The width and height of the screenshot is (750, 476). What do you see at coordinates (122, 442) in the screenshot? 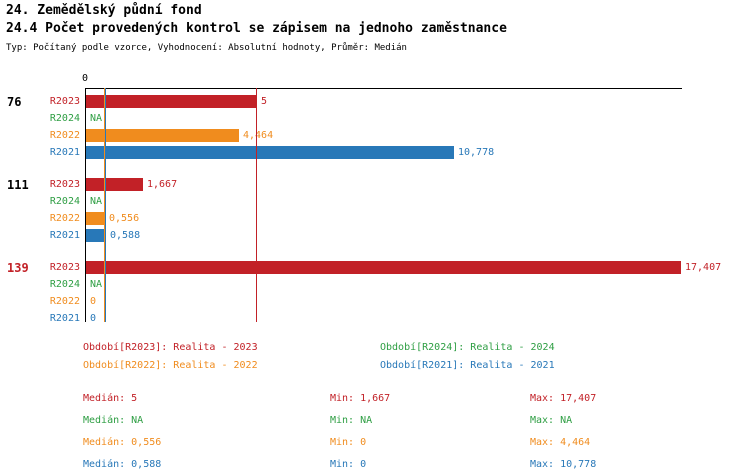
I see `stat-median-R2022: Medián: 0,556` at bounding box center [122, 442].